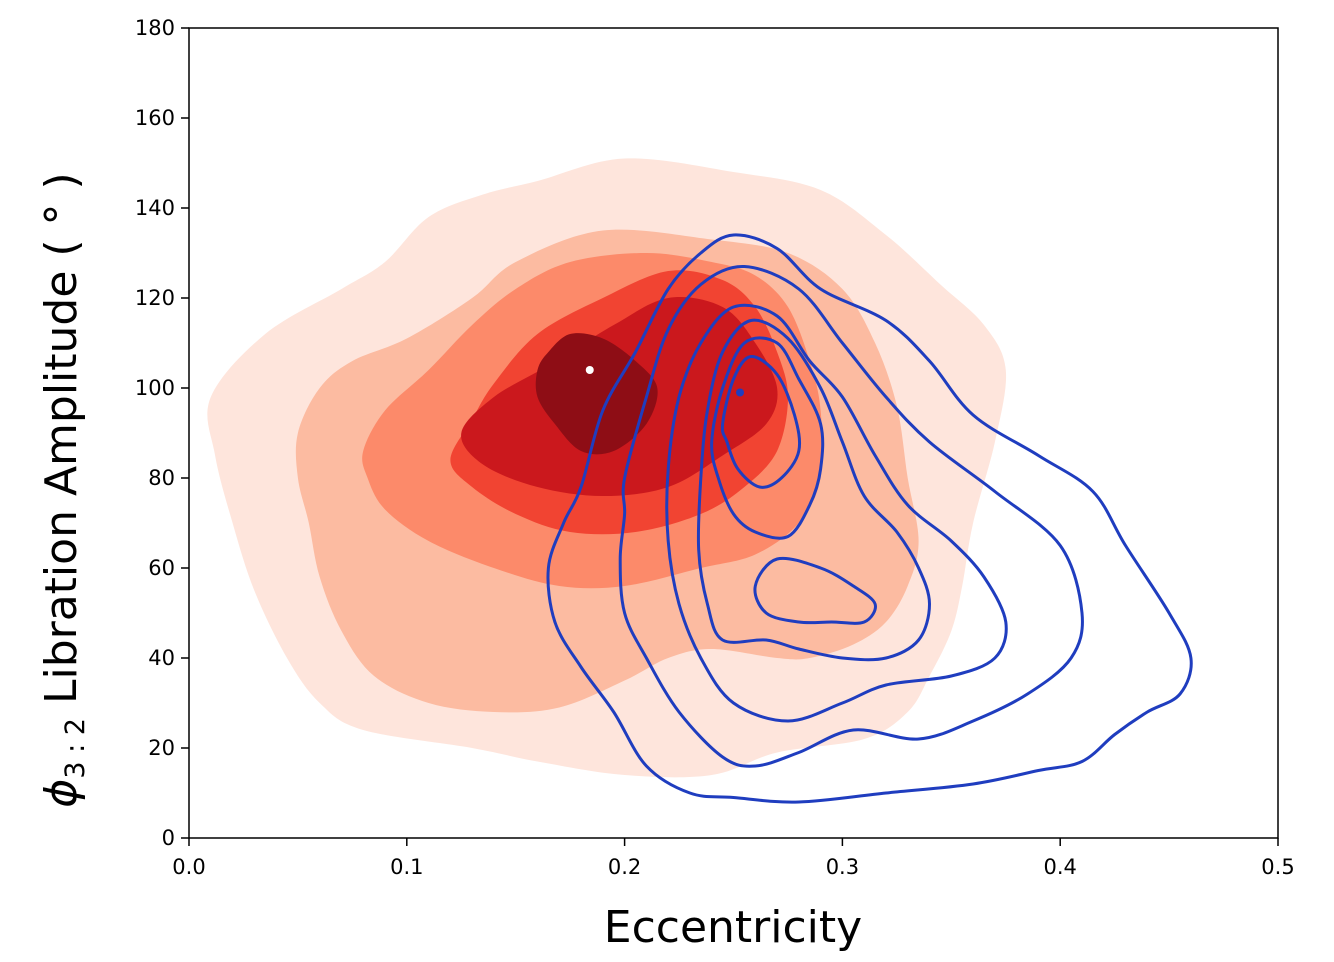  Describe the element at coordinates (406, 867) in the screenshot. I see `x-tick-label: 0.1` at that location.